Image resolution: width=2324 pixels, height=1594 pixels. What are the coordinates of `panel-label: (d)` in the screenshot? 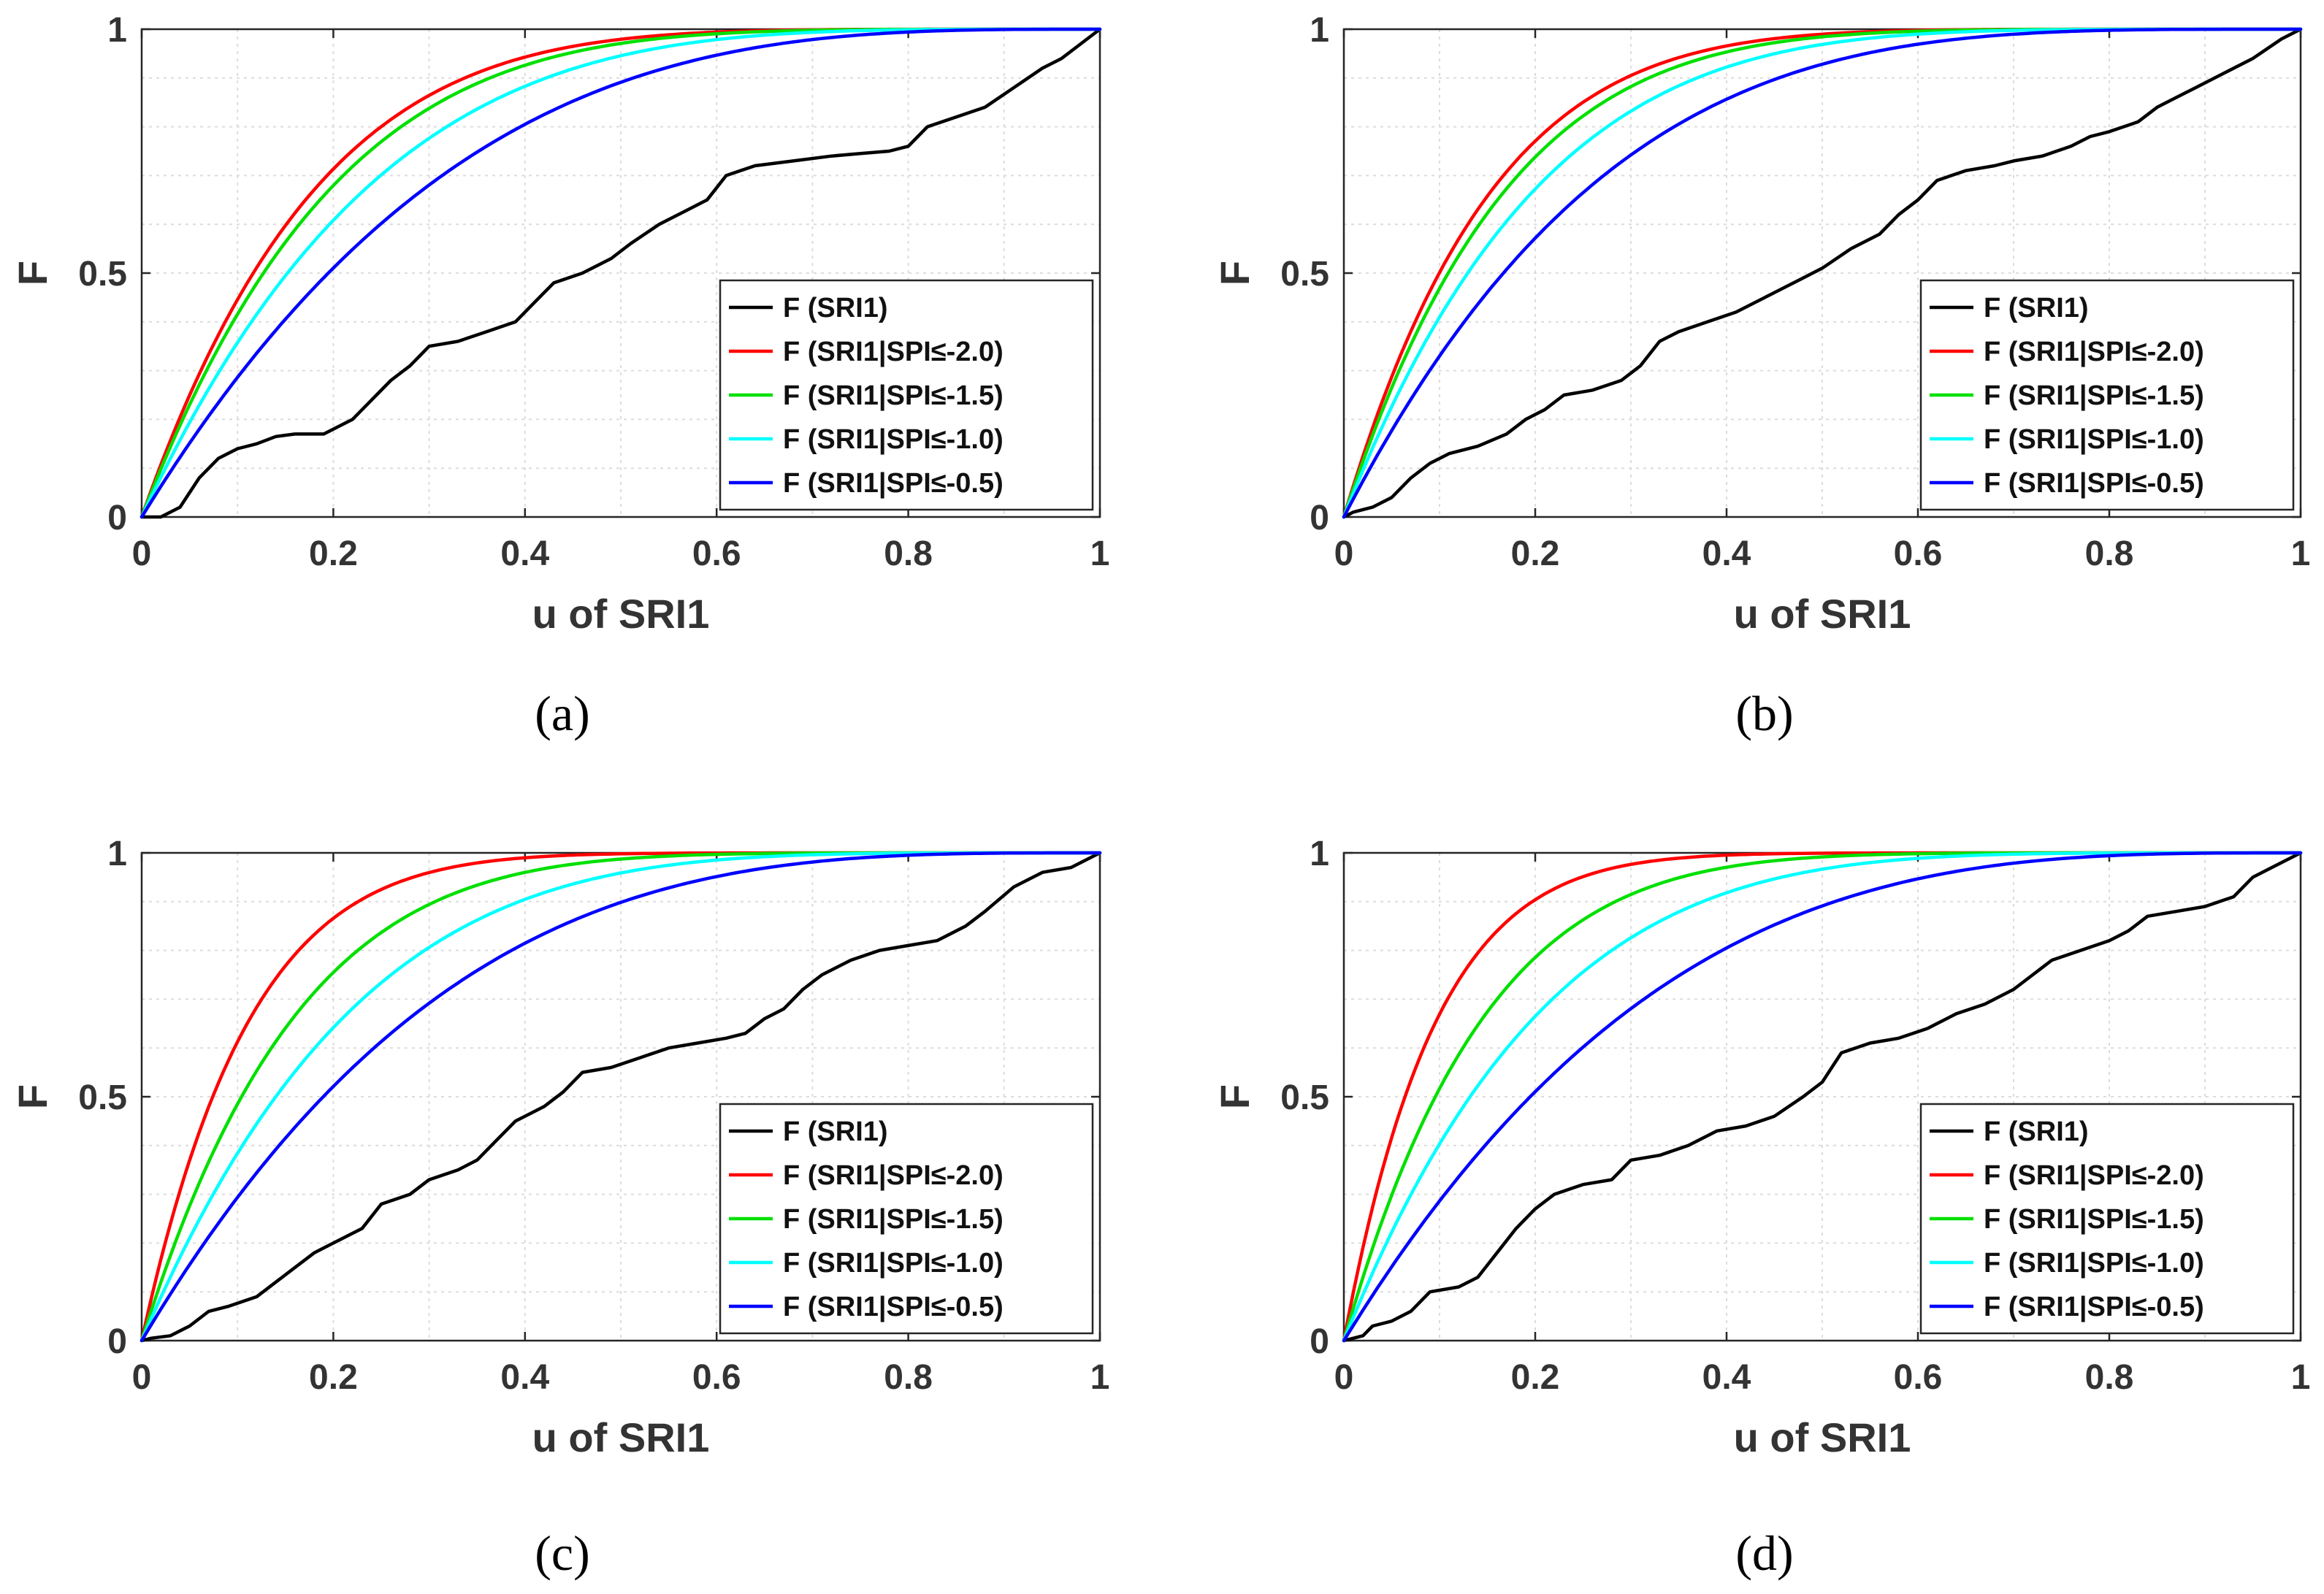 It's located at (1764, 1553).